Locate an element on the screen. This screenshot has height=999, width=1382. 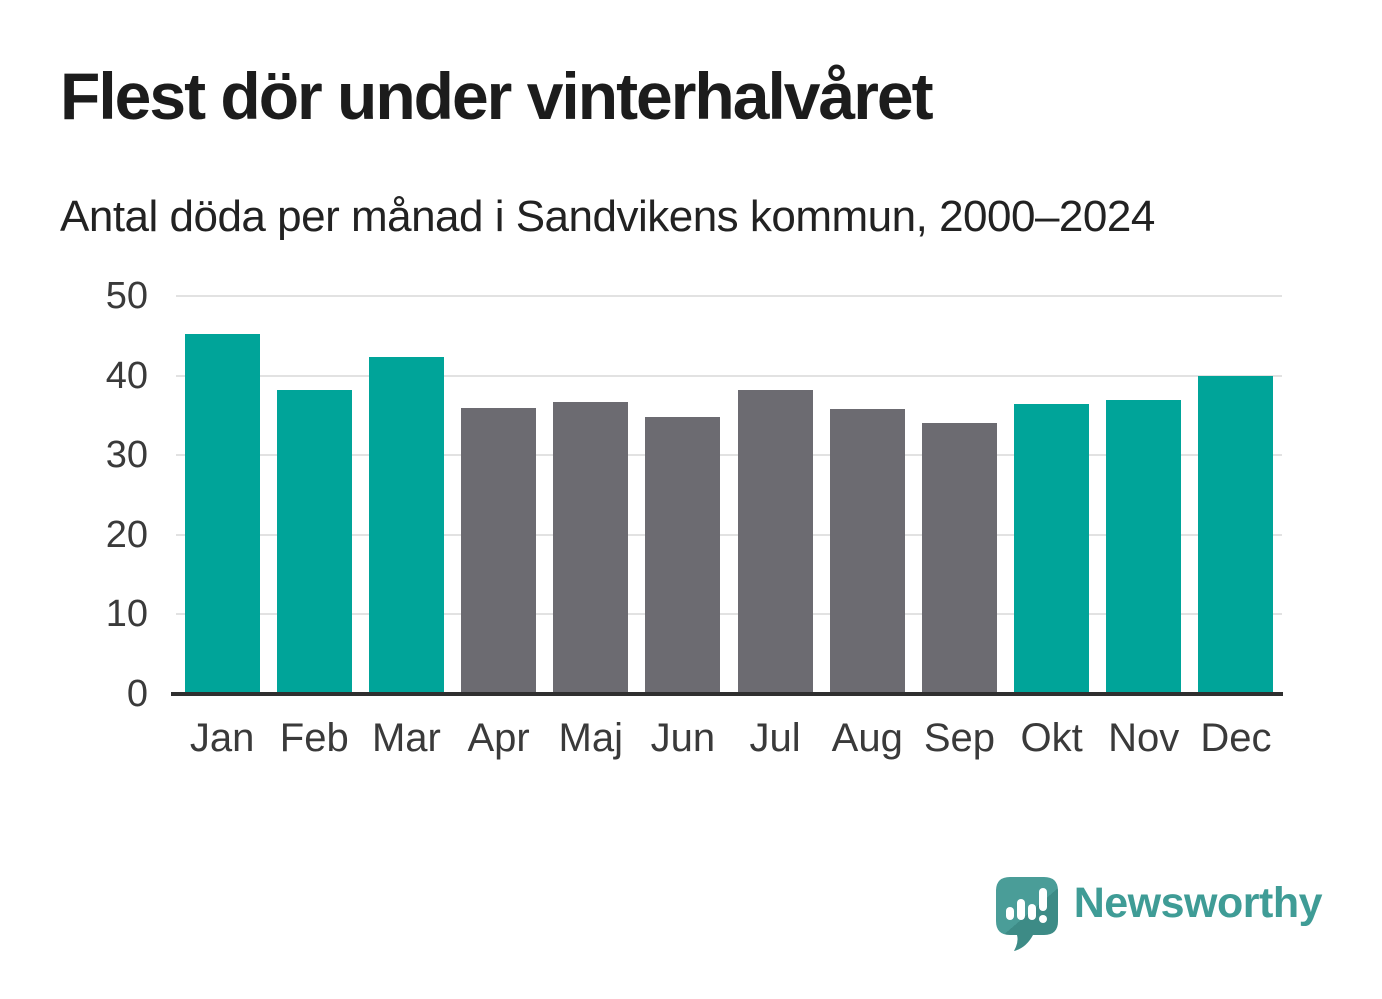
x-tick-label-jun: Jun is located at coordinates (683, 738).